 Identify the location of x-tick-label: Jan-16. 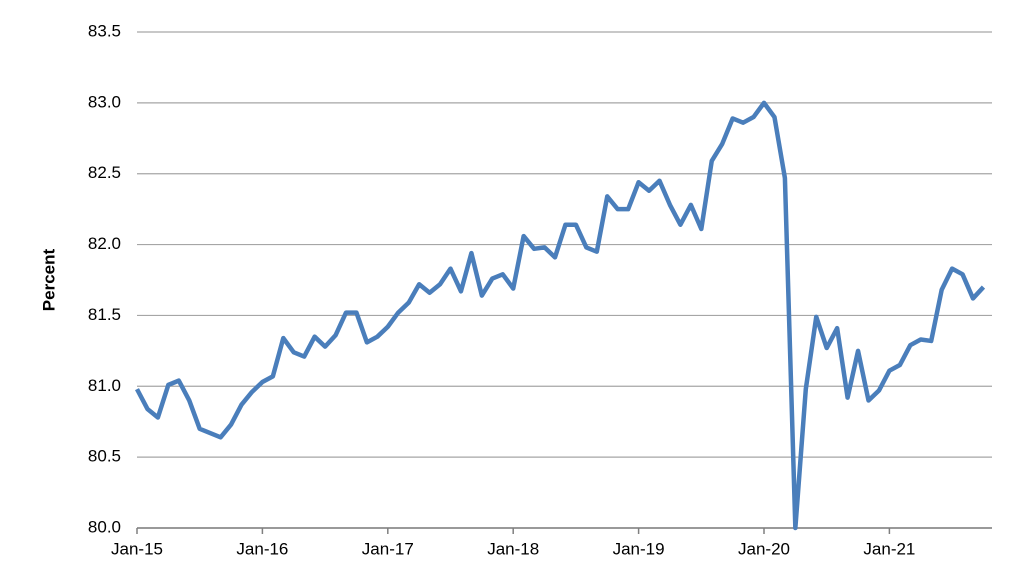
(262, 548).